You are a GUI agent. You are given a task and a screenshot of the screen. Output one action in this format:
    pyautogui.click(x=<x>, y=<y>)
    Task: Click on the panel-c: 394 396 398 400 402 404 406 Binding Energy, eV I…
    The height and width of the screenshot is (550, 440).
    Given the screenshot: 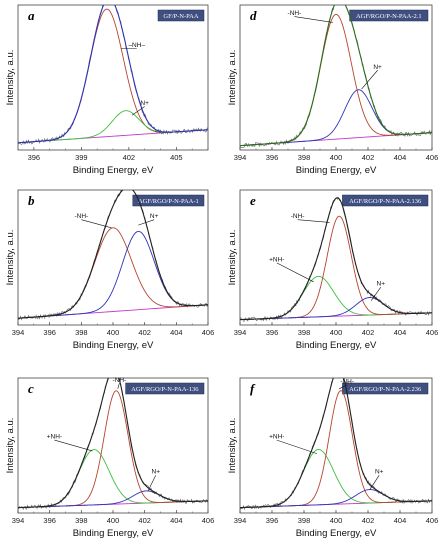 What is the action you would take?
    pyautogui.click(x=110, y=458)
    